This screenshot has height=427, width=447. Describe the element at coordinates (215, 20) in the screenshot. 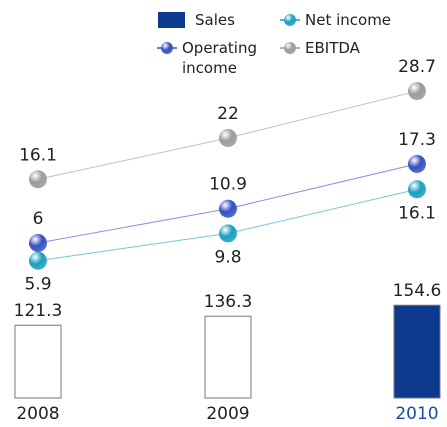

I see `legend-label: Sales` at that location.